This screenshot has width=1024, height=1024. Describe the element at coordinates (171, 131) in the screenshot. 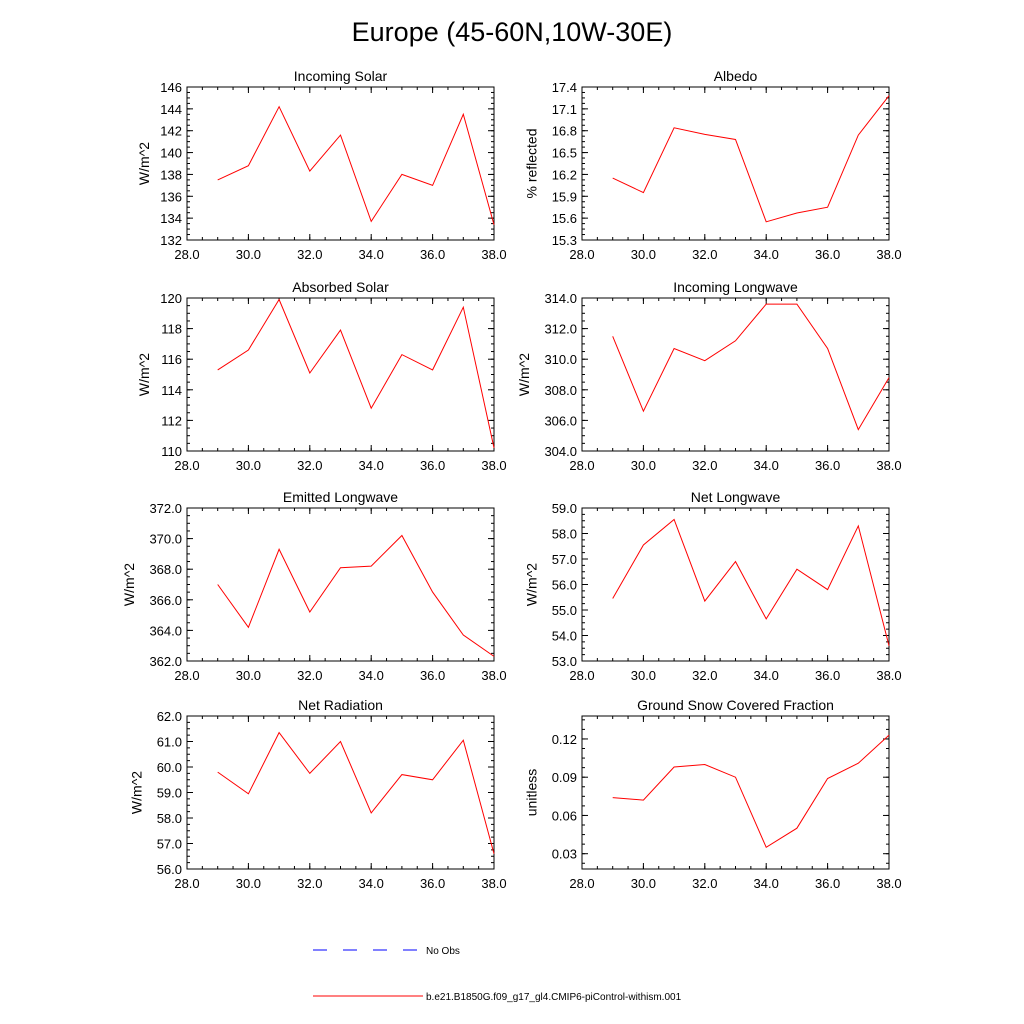

I see `y-tick-label: 142` at that location.